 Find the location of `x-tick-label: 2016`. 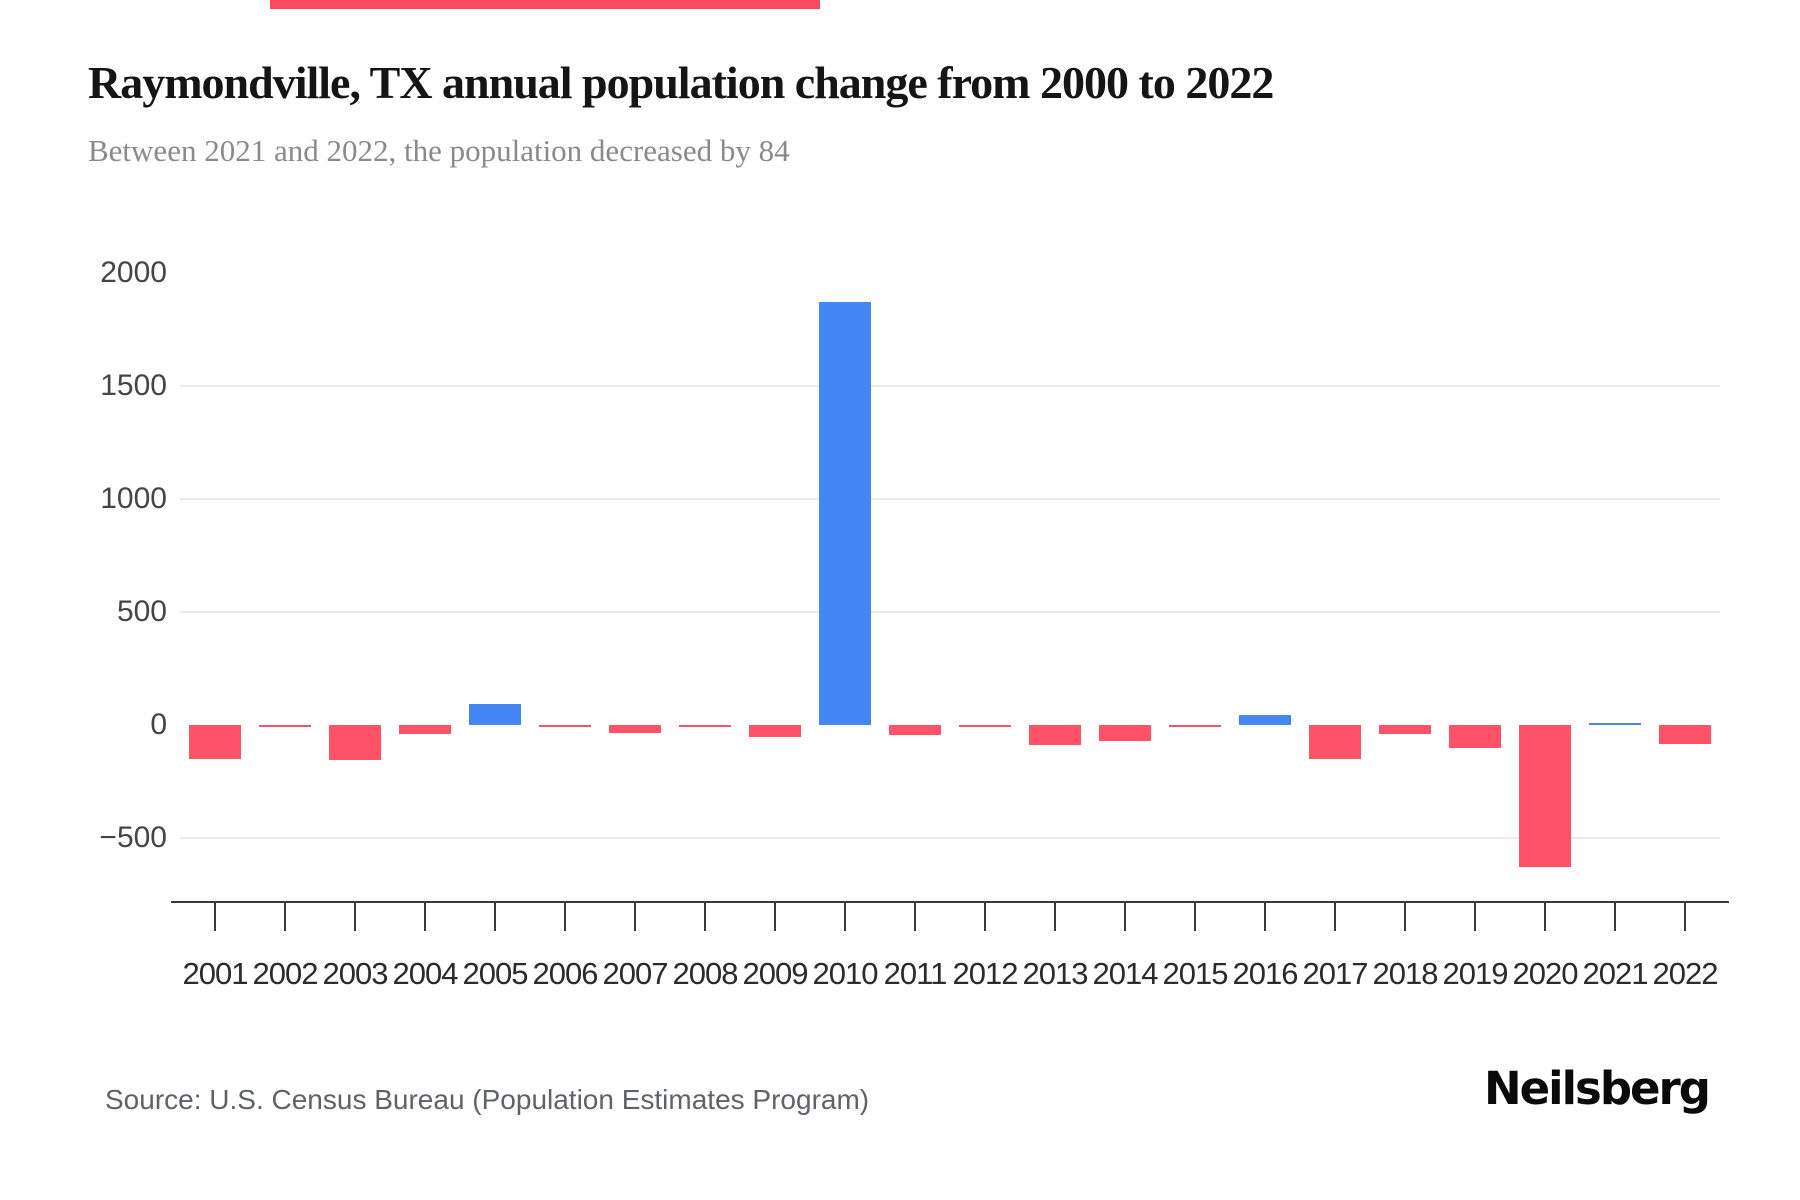

x-tick-label: 2016 is located at coordinates (1265, 973).